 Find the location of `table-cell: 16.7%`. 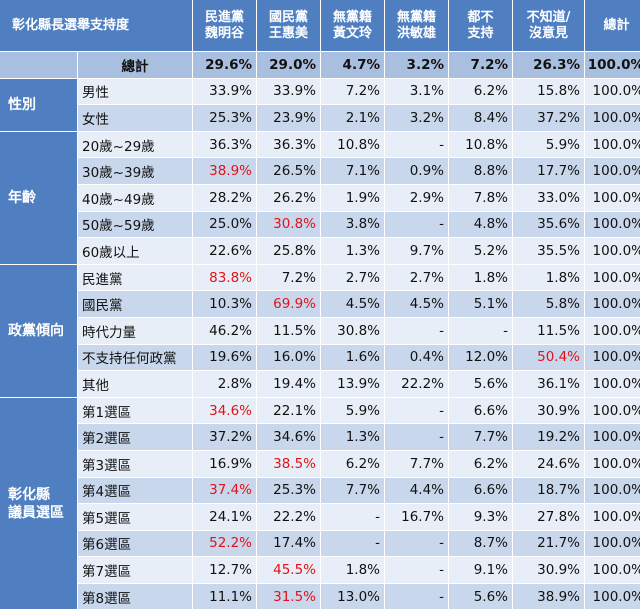

table-cell: 16.7% is located at coordinates (416, 517).